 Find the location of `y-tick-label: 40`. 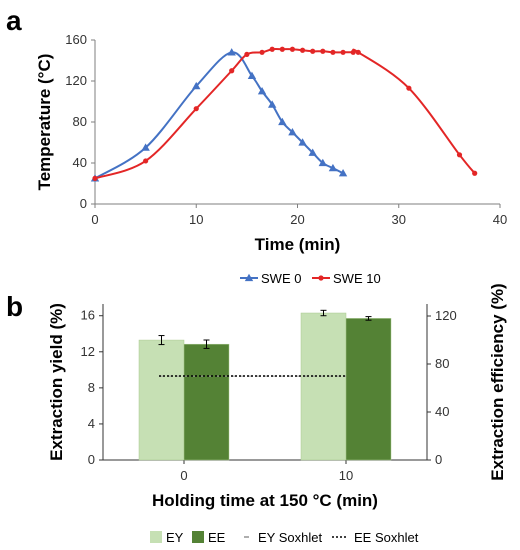

y-tick-label: 40 is located at coordinates (80, 162).